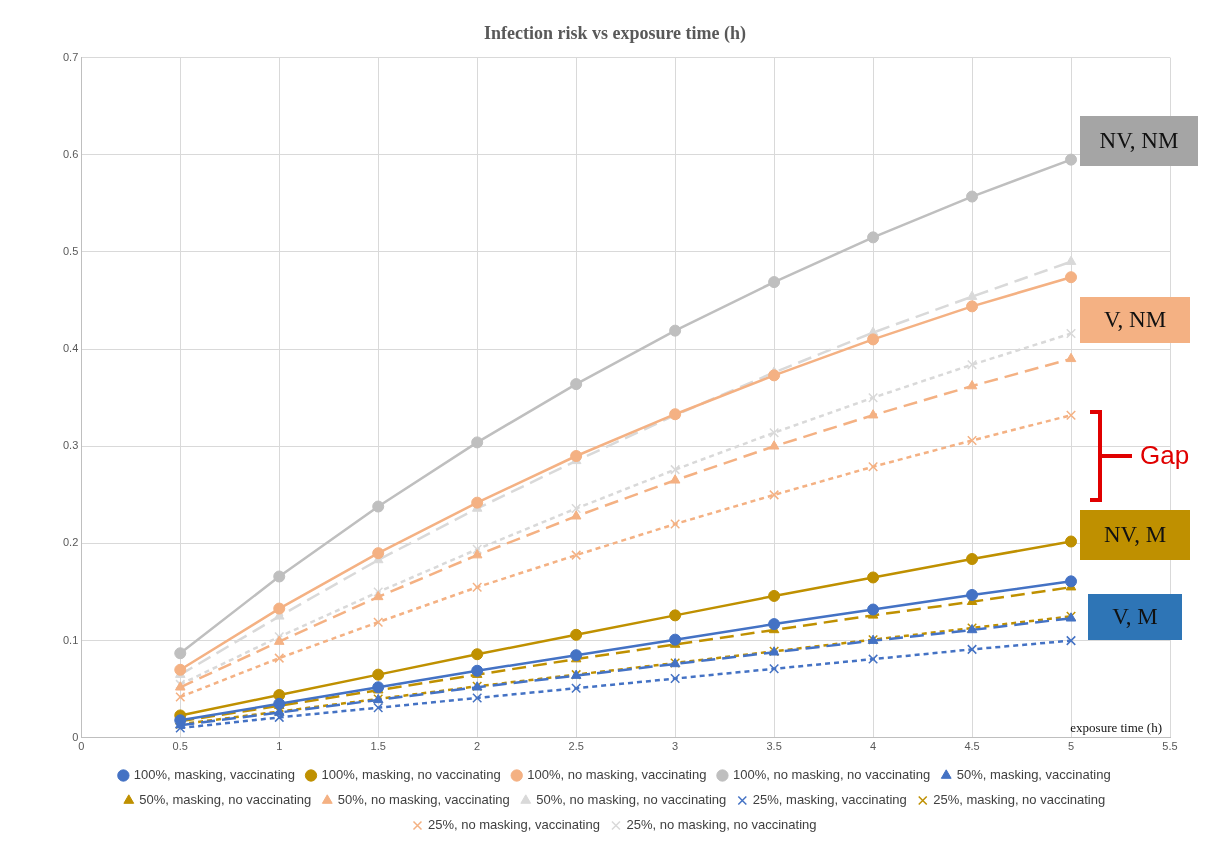 Image resolution: width=1206 pixels, height=848 pixels. What do you see at coordinates (675, 746) in the screenshot?
I see `x-tick-label: 3` at bounding box center [675, 746].